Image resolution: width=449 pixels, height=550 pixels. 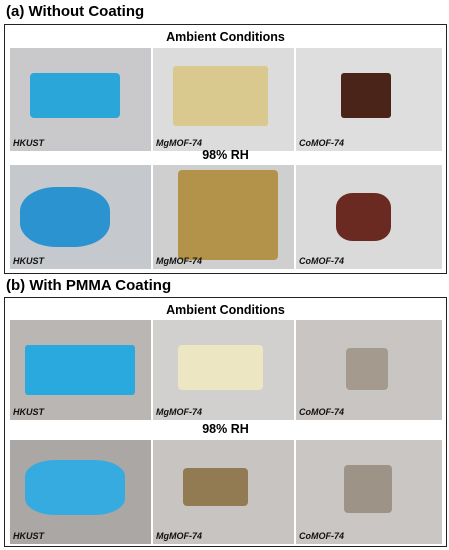 I want to click on panel-title: (a) Without Coating, so click(x=75, y=11).